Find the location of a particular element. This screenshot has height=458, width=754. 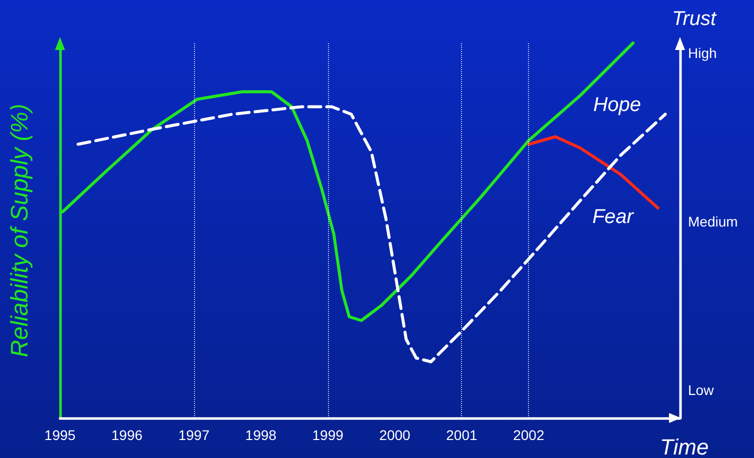

x-tick-label: 2001 is located at coordinates (462, 435).